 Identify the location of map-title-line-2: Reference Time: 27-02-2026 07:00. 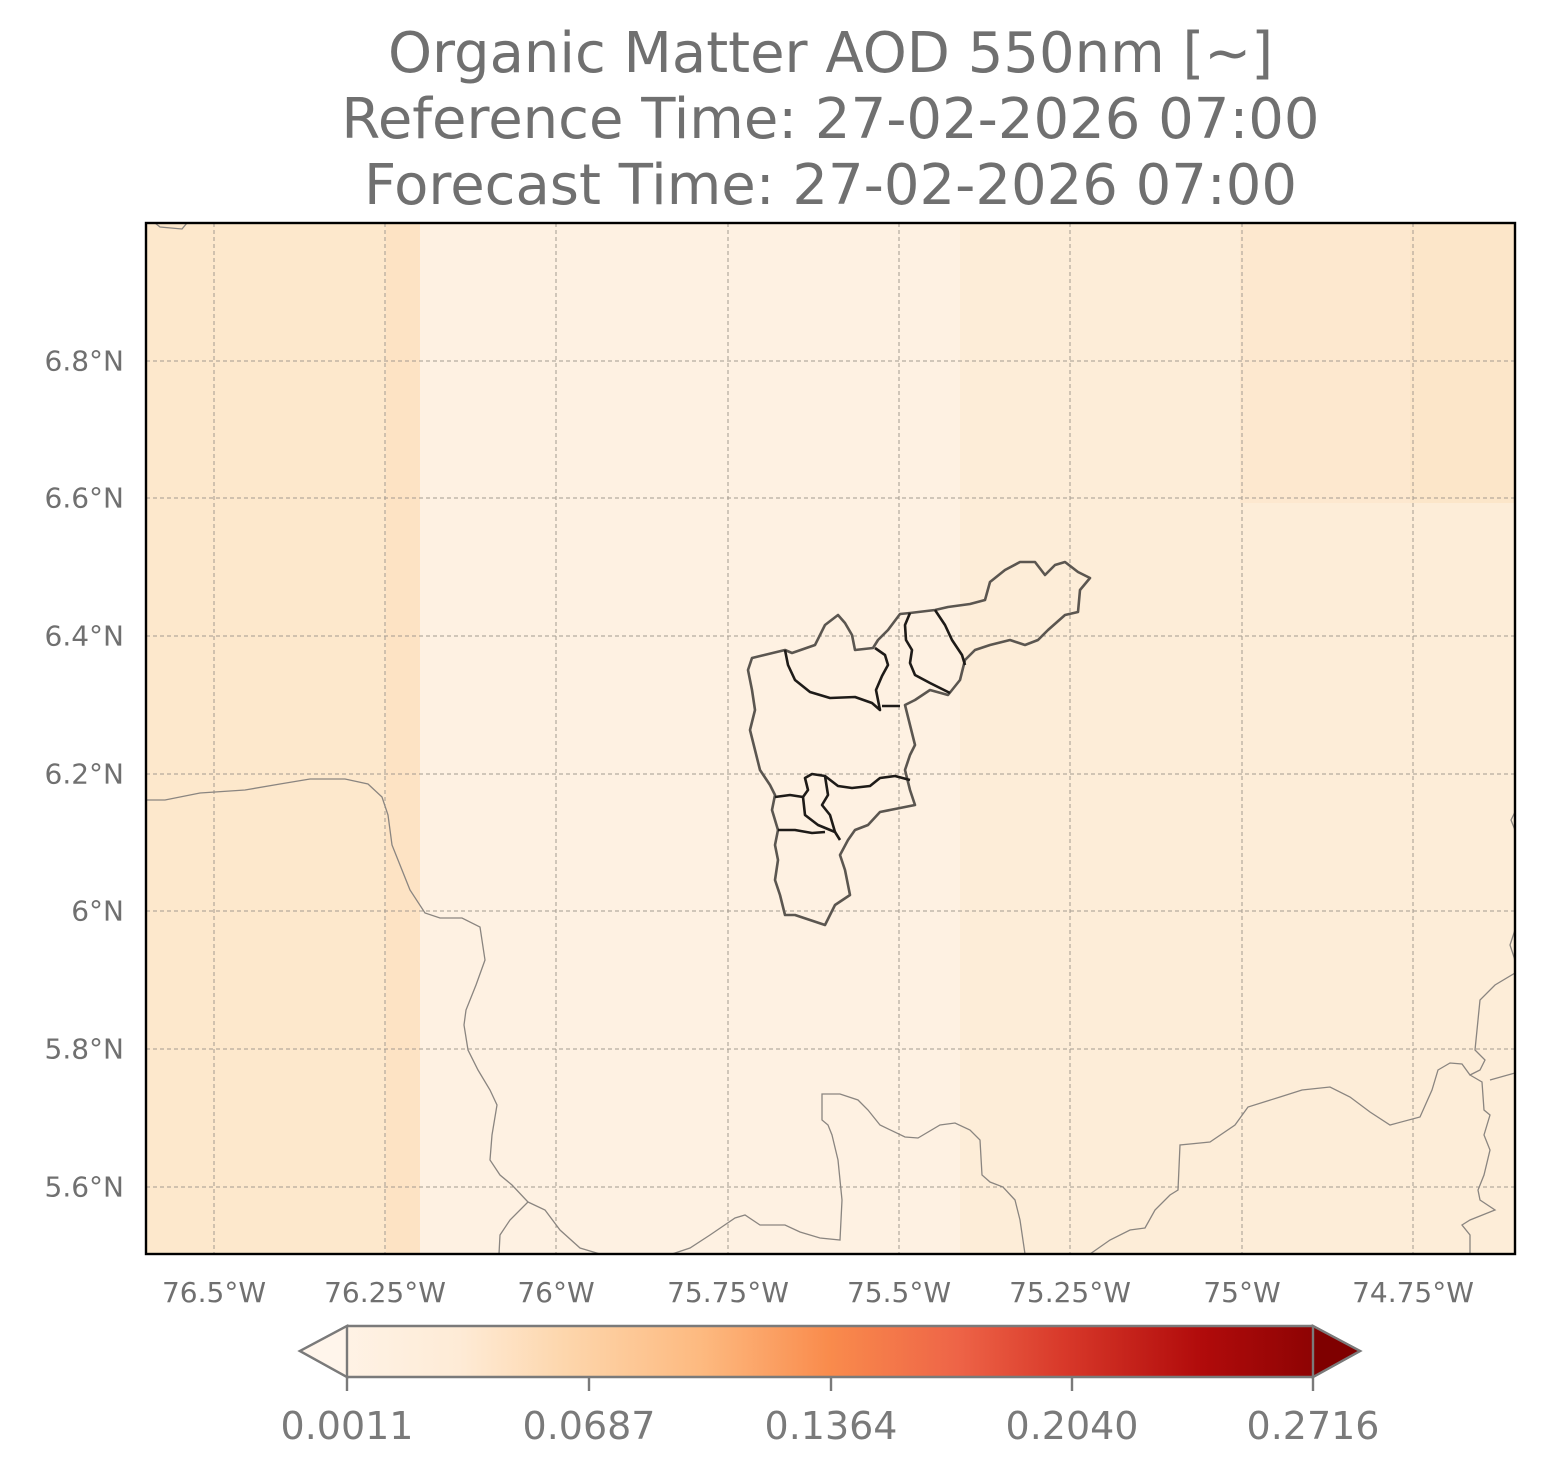
(830, 119).